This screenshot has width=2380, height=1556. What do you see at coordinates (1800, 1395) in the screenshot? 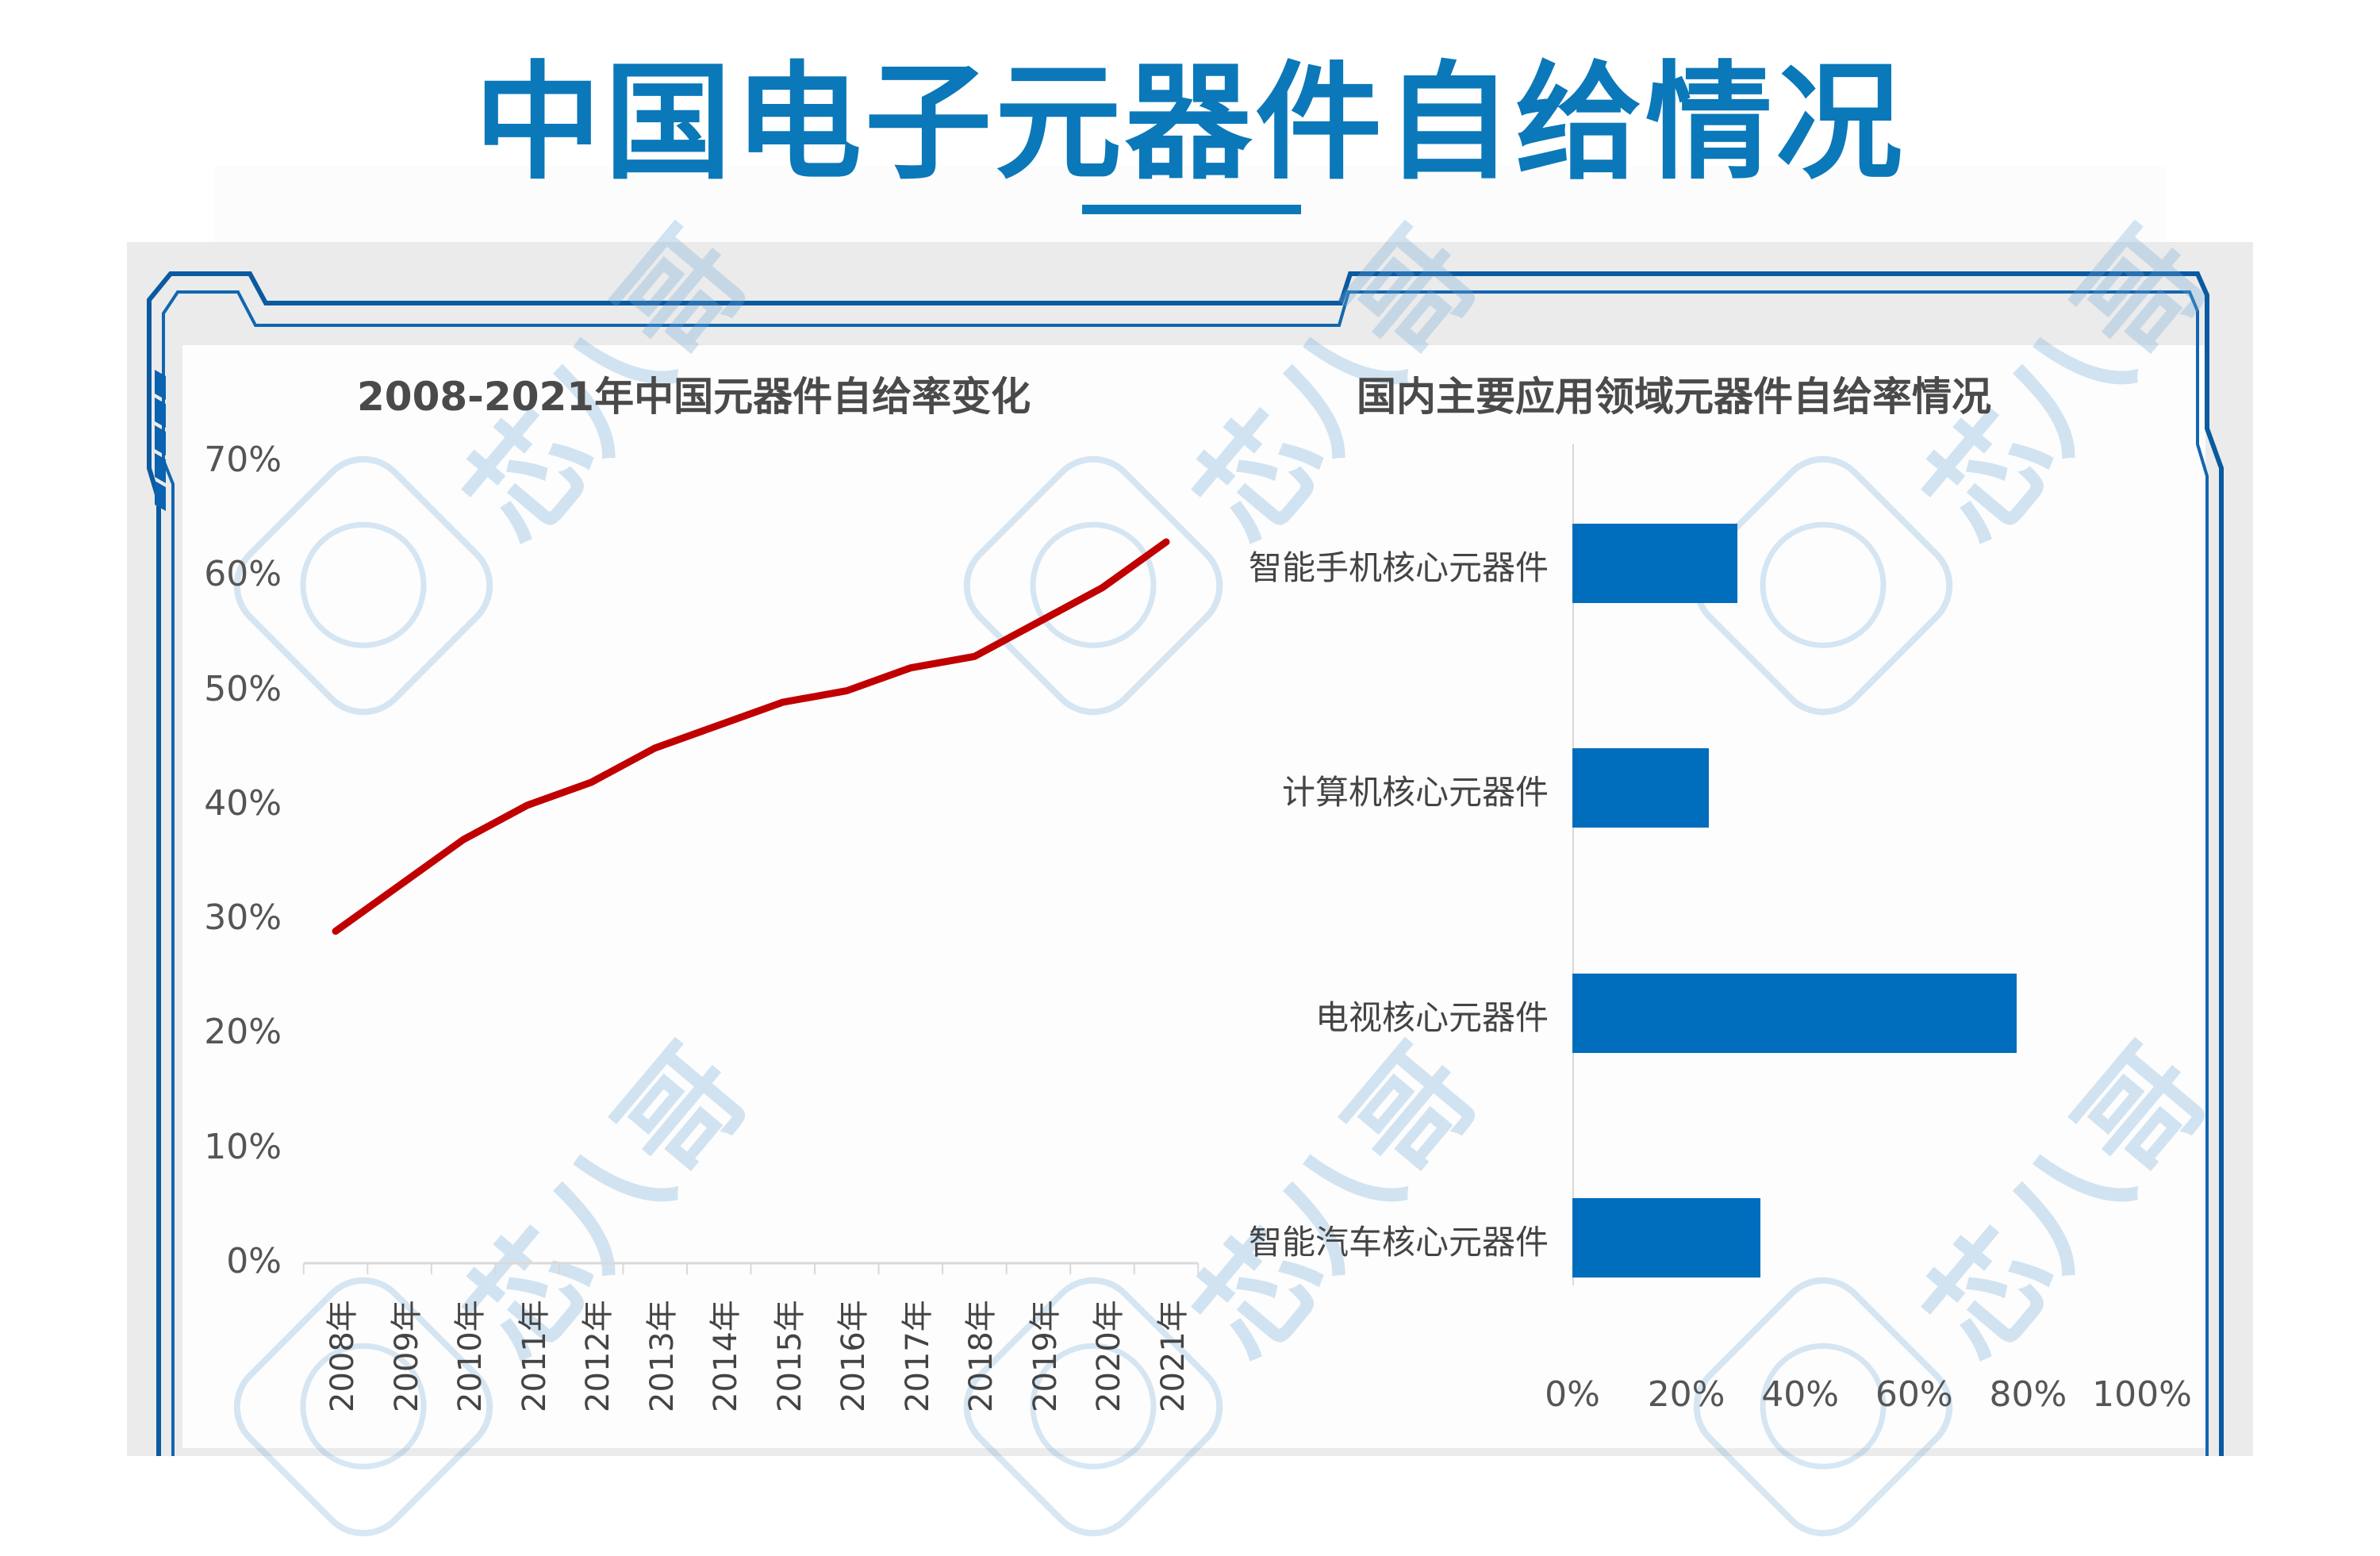
I see `bar-x-tick-label: 40%` at bounding box center [1800, 1395].